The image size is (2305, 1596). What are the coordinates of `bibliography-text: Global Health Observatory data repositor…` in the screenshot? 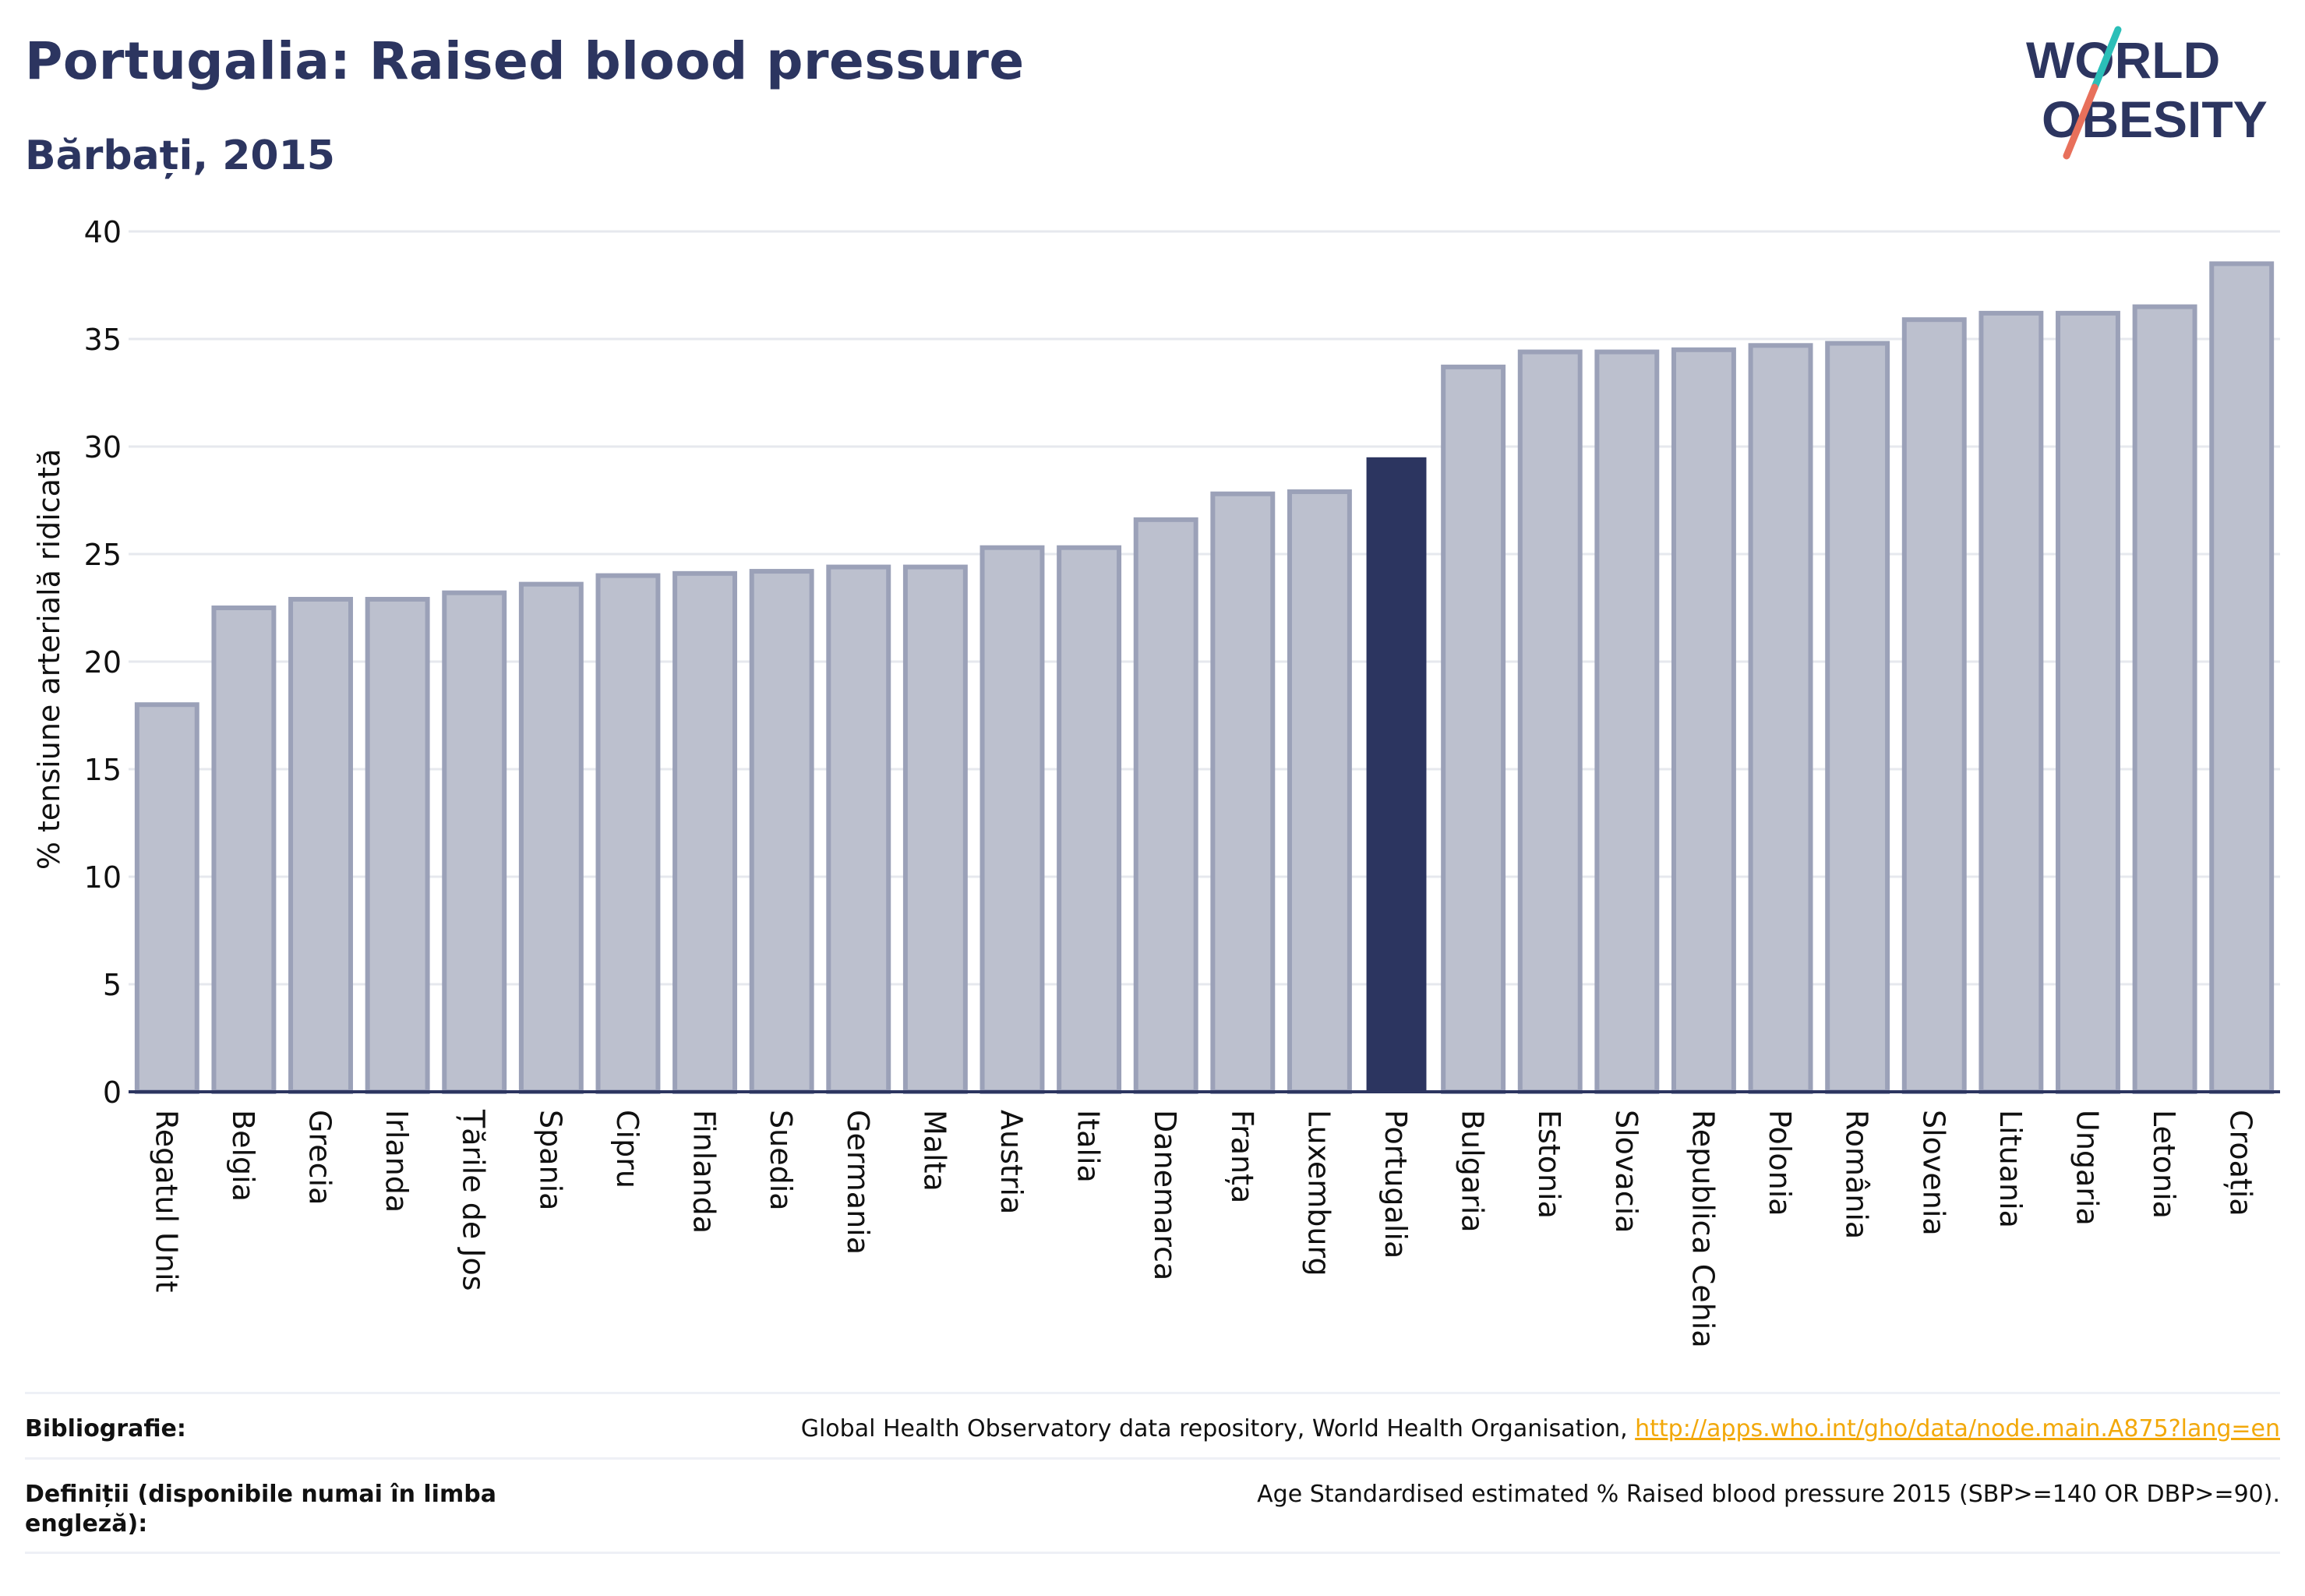 It's located at (1218, 1428).